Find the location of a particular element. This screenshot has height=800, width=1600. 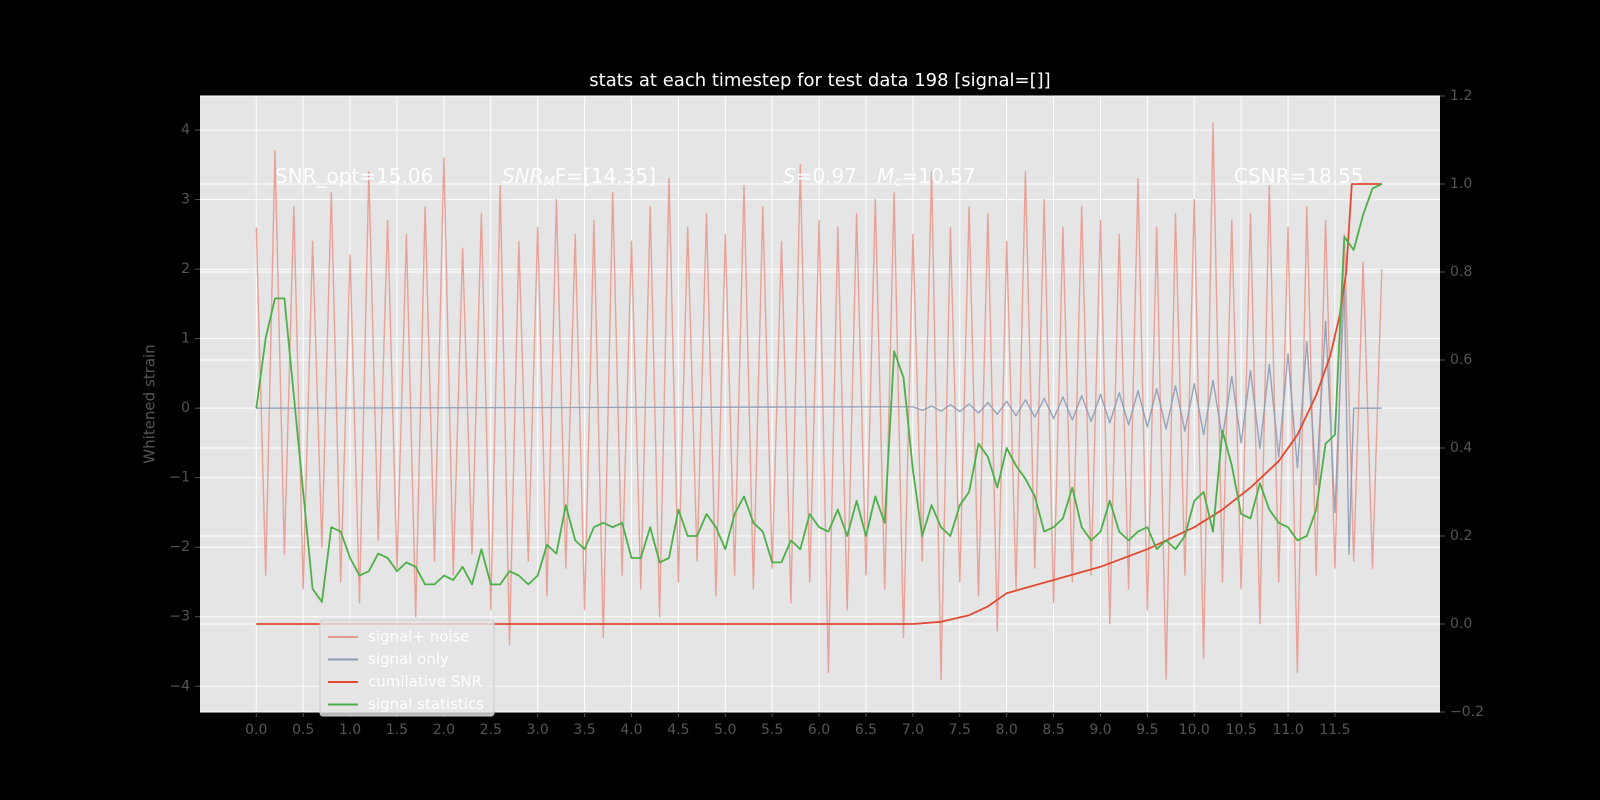

y-tick-label: 0 is located at coordinates (185, 408).